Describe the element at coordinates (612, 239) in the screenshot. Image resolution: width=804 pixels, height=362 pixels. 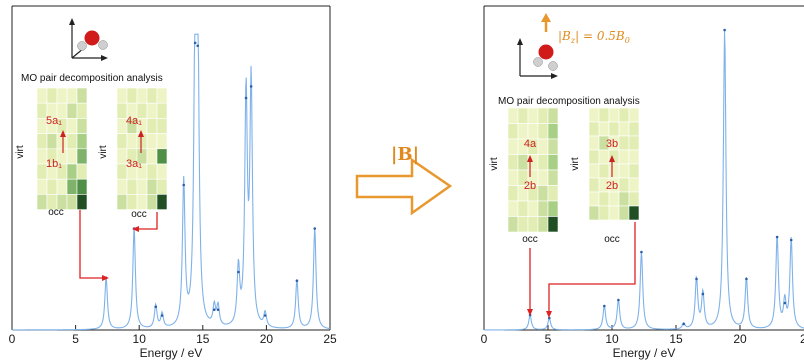
I see `right-heatmap-2-xlabel: occ` at that location.